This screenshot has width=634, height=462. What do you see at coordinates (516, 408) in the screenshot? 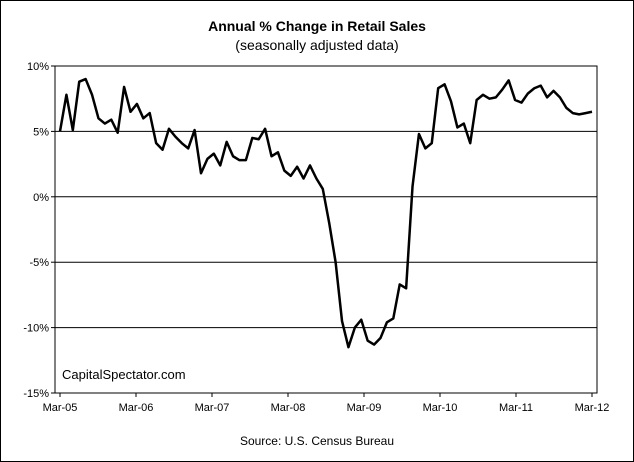
I see `x-tick-label: Mar-11` at bounding box center [516, 408].